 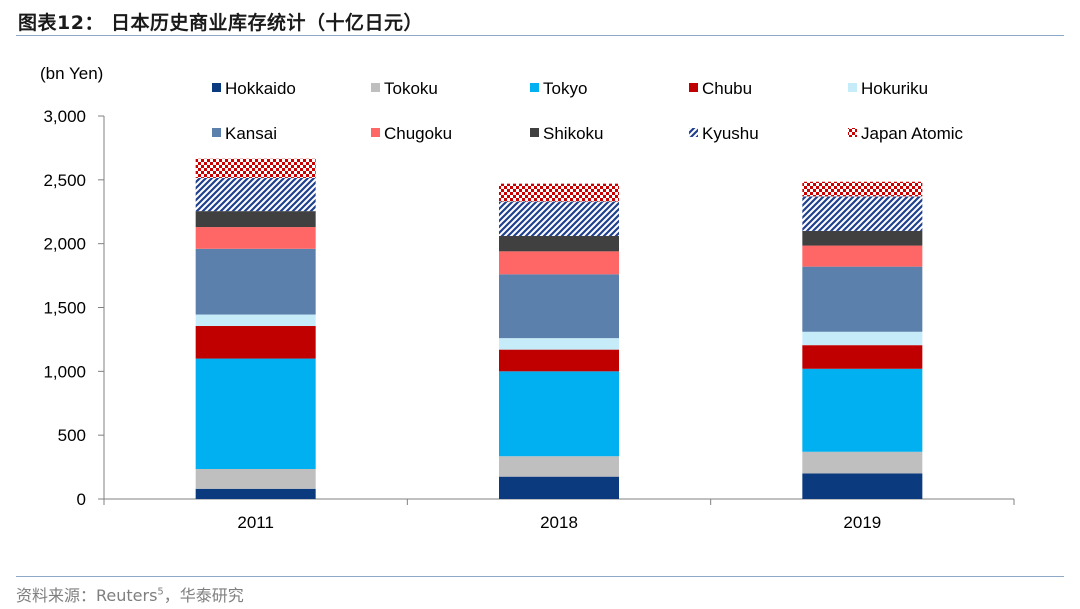 I want to click on chart-title: 图表12： 日本历史商业库存统计（十亿日元）, so click(x=221, y=23).